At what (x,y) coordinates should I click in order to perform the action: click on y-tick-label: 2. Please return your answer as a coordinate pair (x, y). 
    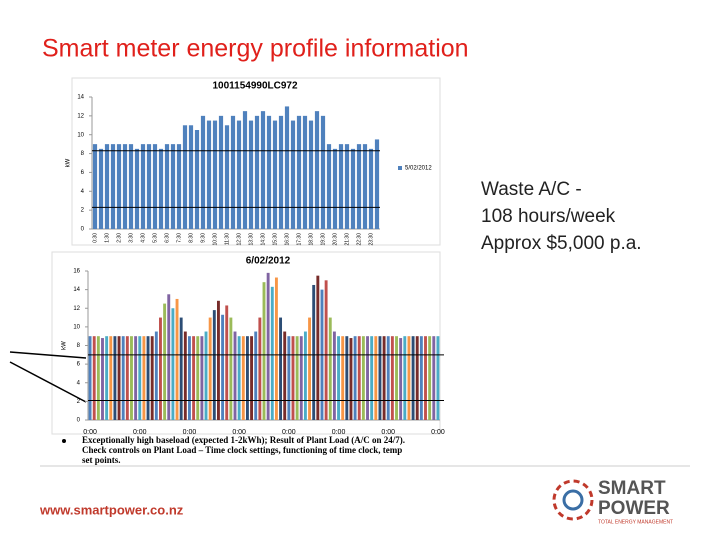
    Looking at the image, I should click on (83, 211).